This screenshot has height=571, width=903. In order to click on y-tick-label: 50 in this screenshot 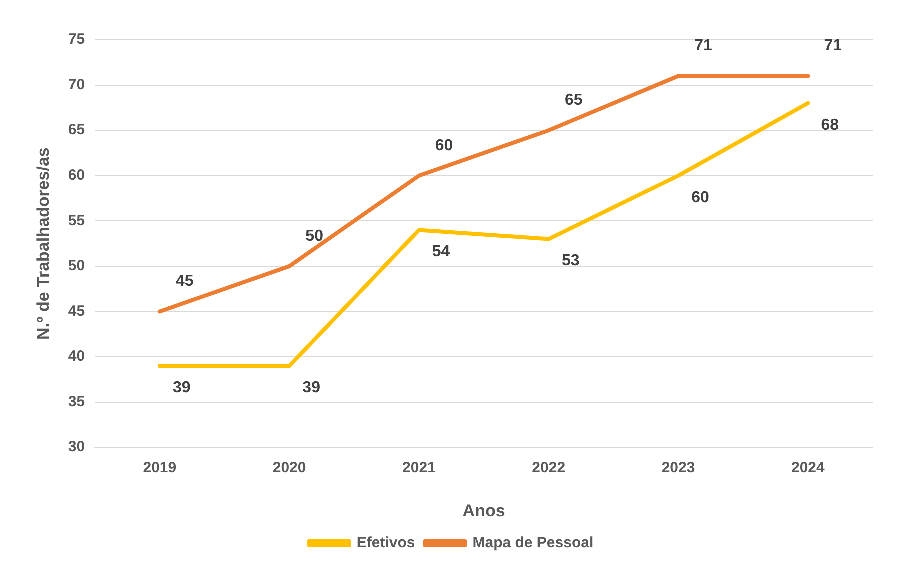, I will do `click(77, 266)`.